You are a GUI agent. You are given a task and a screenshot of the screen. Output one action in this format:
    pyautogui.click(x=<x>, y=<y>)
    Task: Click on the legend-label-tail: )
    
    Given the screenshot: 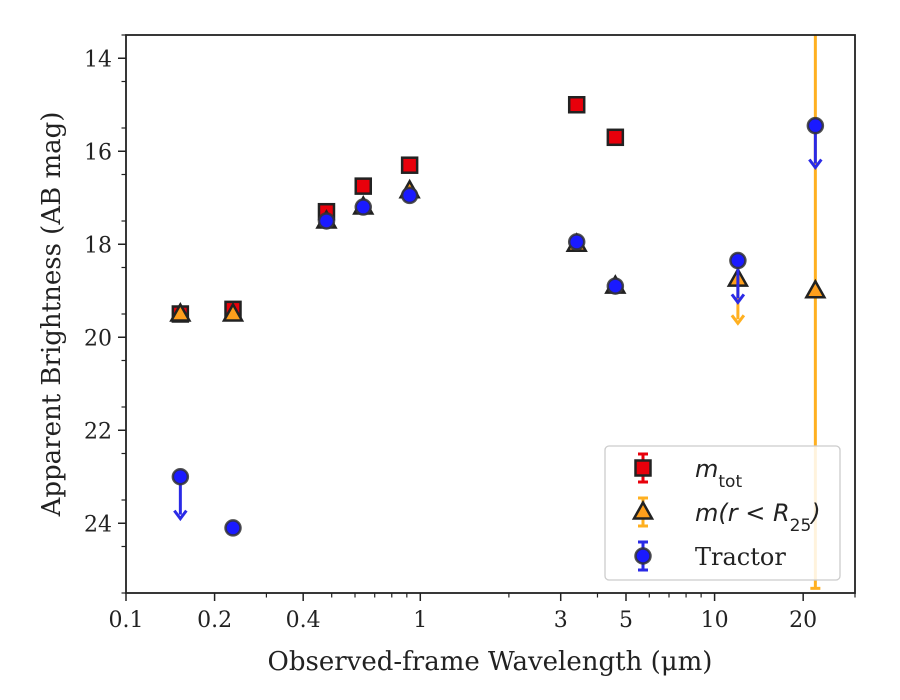 What is the action you would take?
    pyautogui.click(x=814, y=513)
    